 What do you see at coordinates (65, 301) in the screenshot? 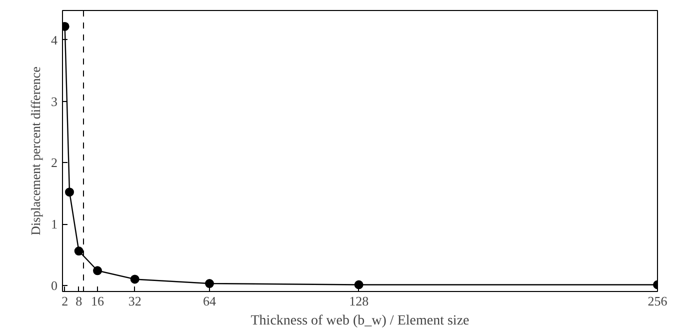
I see `x-tick-label: 2` at bounding box center [65, 301].